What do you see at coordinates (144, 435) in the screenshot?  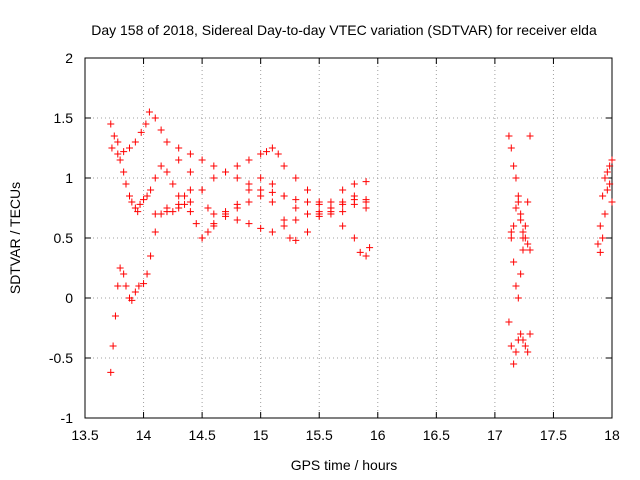 I see `x-tick-label: 14` at bounding box center [144, 435].